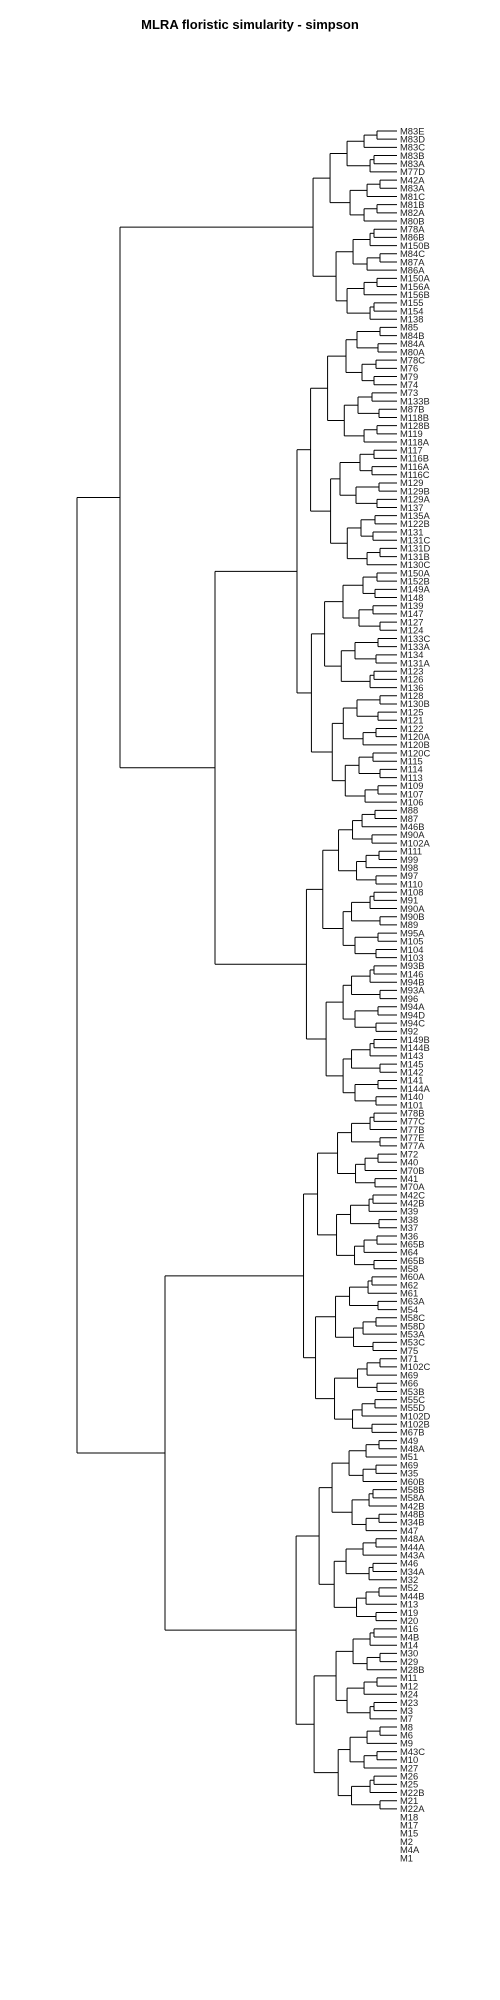 Image resolution: width=500 pixels, height=2000 pixels. I want to click on leaf-label: M94B, so click(412, 982).